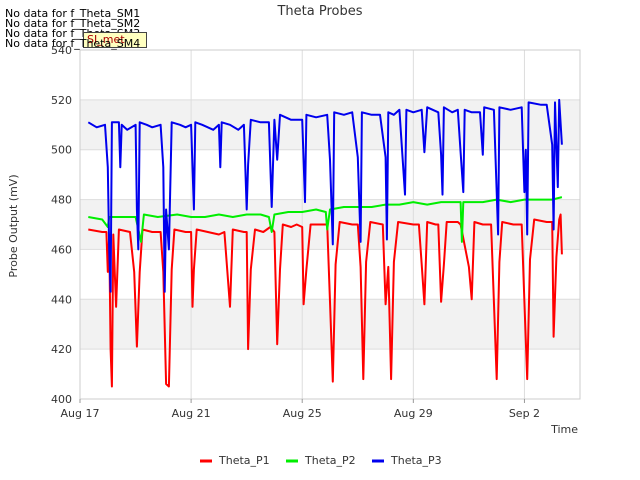  What do you see at coordinates (61, 150) in the screenshot?
I see `y-tick-label: 500` at bounding box center [61, 150].